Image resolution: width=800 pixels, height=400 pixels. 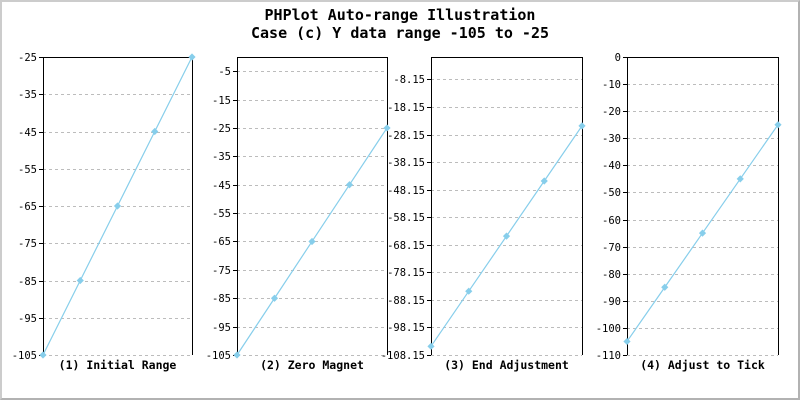 I want to click on subplot-end-adjustment-title: (3) End Adjustment, so click(x=506, y=365).